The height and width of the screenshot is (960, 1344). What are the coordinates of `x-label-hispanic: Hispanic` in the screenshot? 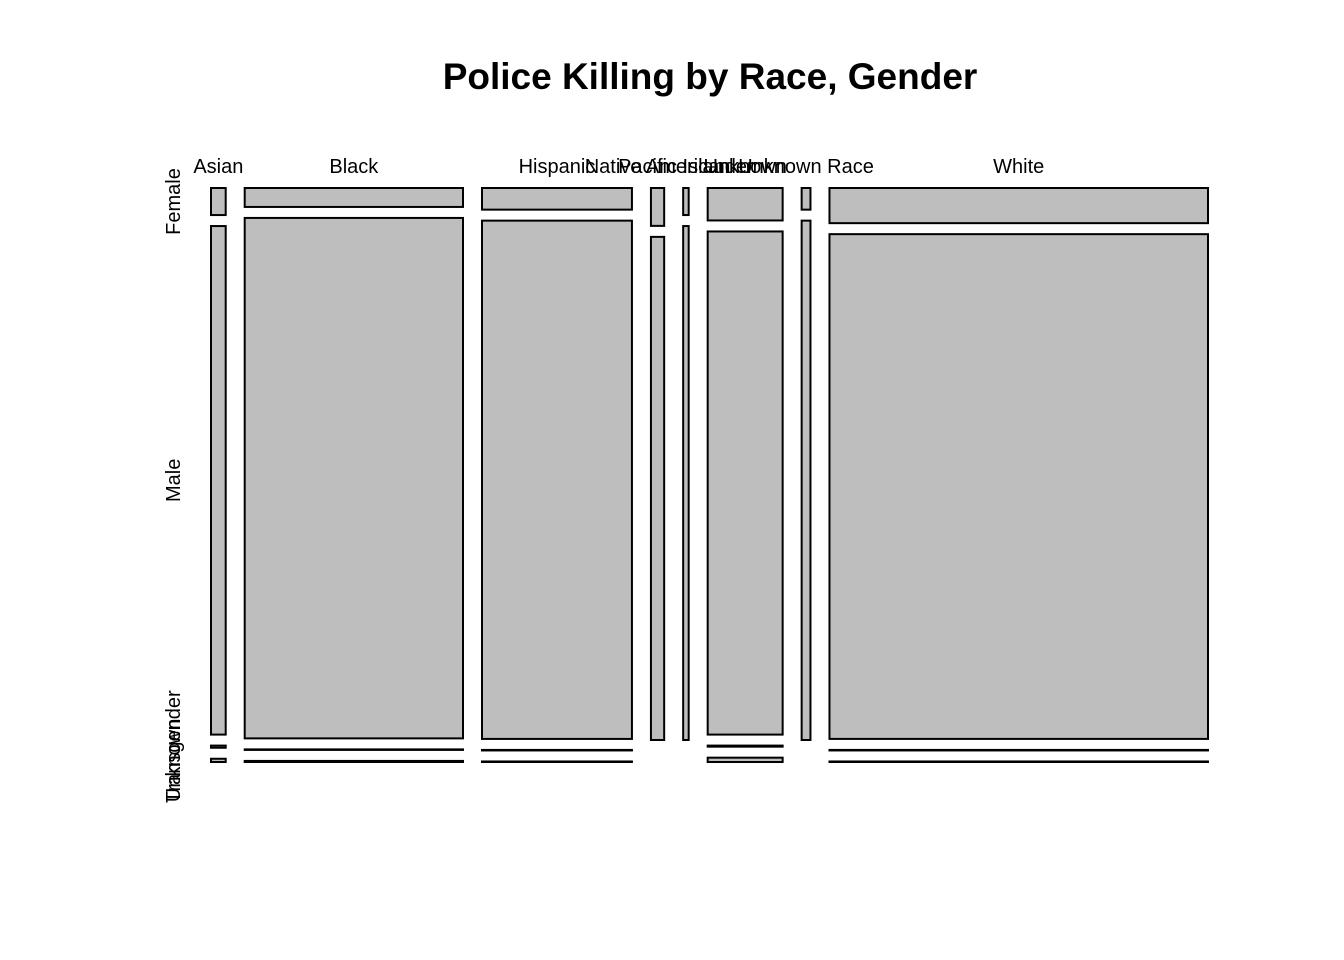 It's located at (557, 167).